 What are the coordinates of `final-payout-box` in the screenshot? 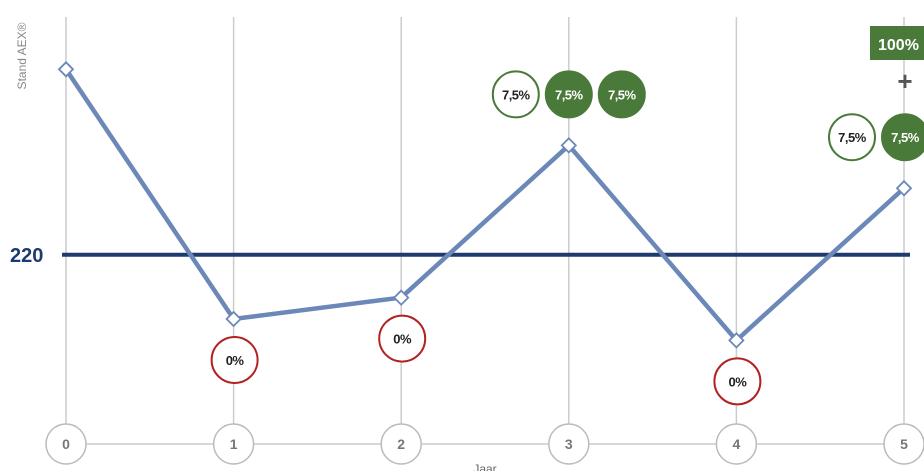 It's located at (897, 43).